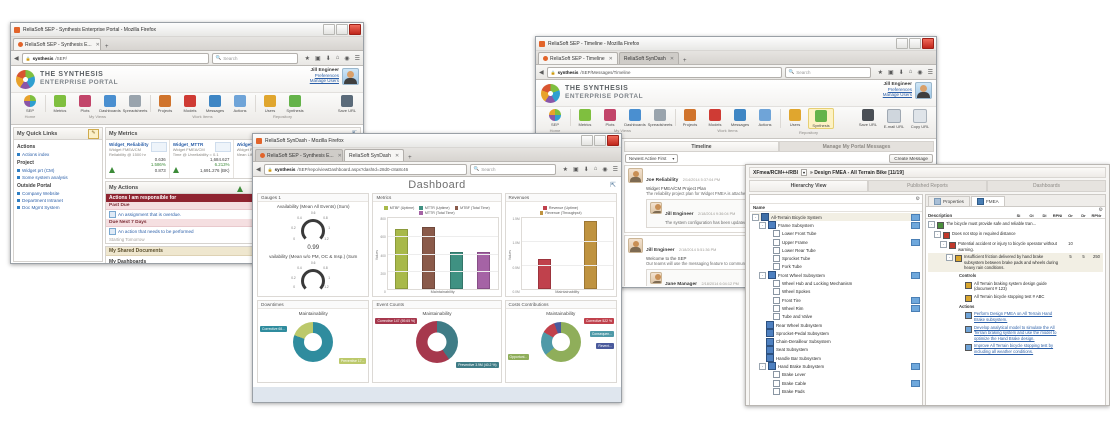 The width and height of the screenshot is (1110, 430). I want to click on chevron-down-icon: ▾, so click(804, 172).